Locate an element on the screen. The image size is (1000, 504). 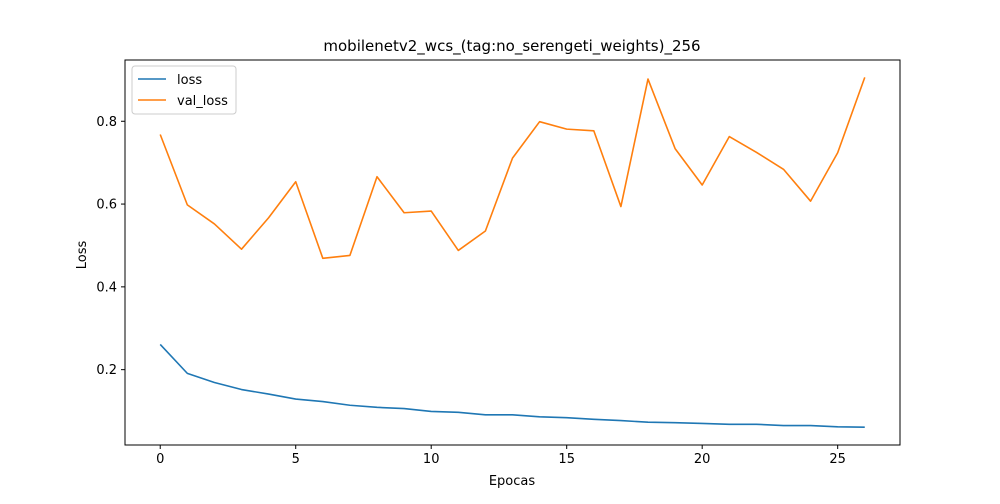
x-axis-ticks: 0 5 10 15 20 25 is located at coordinates (501, 456).